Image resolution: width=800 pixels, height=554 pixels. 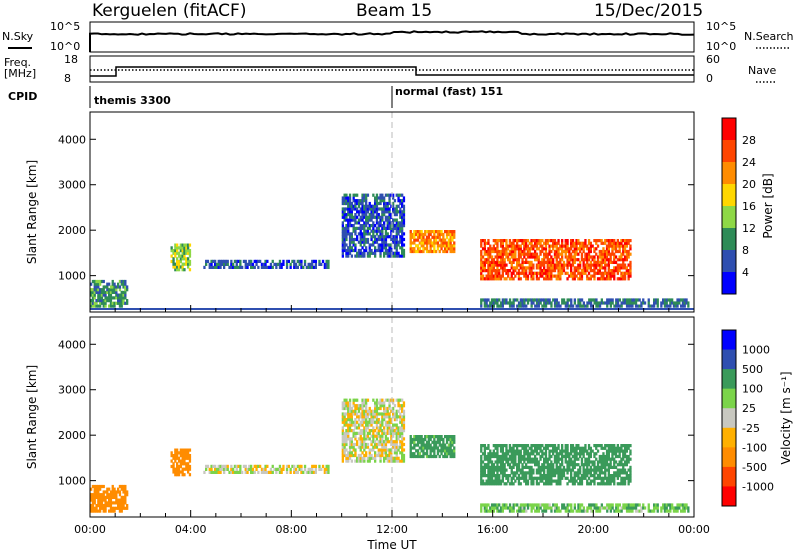 I want to click on beam-title: Beam 15, so click(x=394, y=11).